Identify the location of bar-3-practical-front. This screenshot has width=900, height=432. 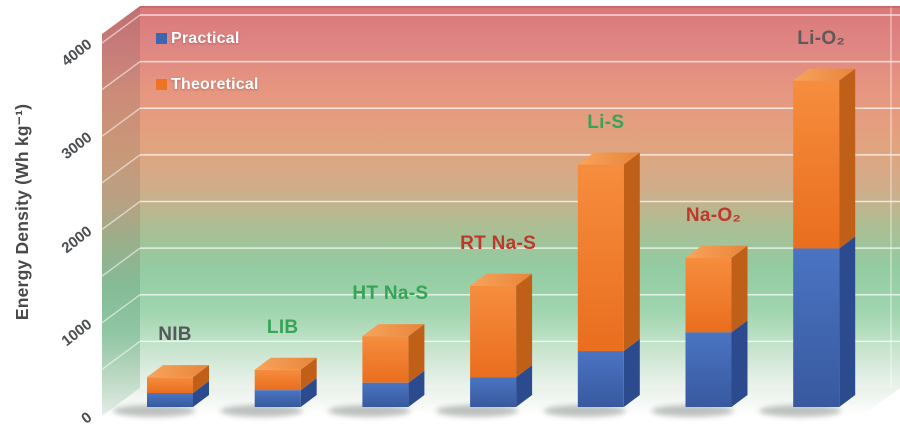
(385, 394).